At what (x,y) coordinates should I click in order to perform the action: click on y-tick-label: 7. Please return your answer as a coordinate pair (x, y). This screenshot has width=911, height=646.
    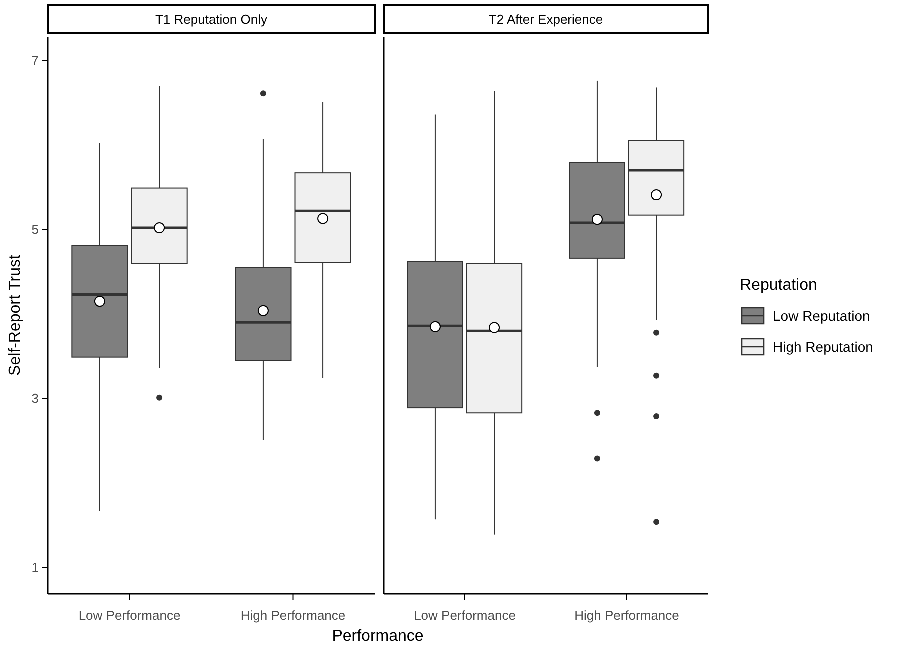
    Looking at the image, I should click on (35, 60).